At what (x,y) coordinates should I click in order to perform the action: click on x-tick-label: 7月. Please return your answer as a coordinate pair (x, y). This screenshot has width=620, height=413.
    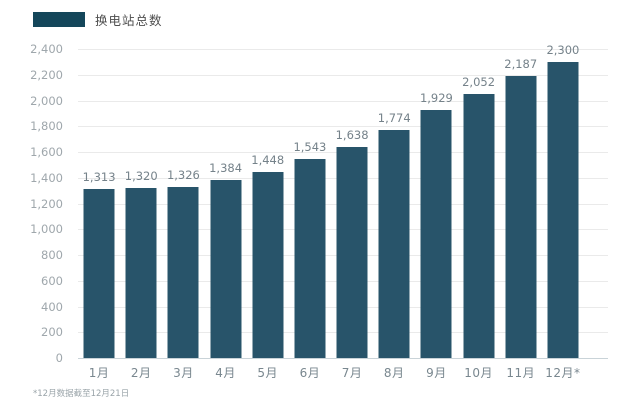
    Looking at the image, I should click on (352, 373).